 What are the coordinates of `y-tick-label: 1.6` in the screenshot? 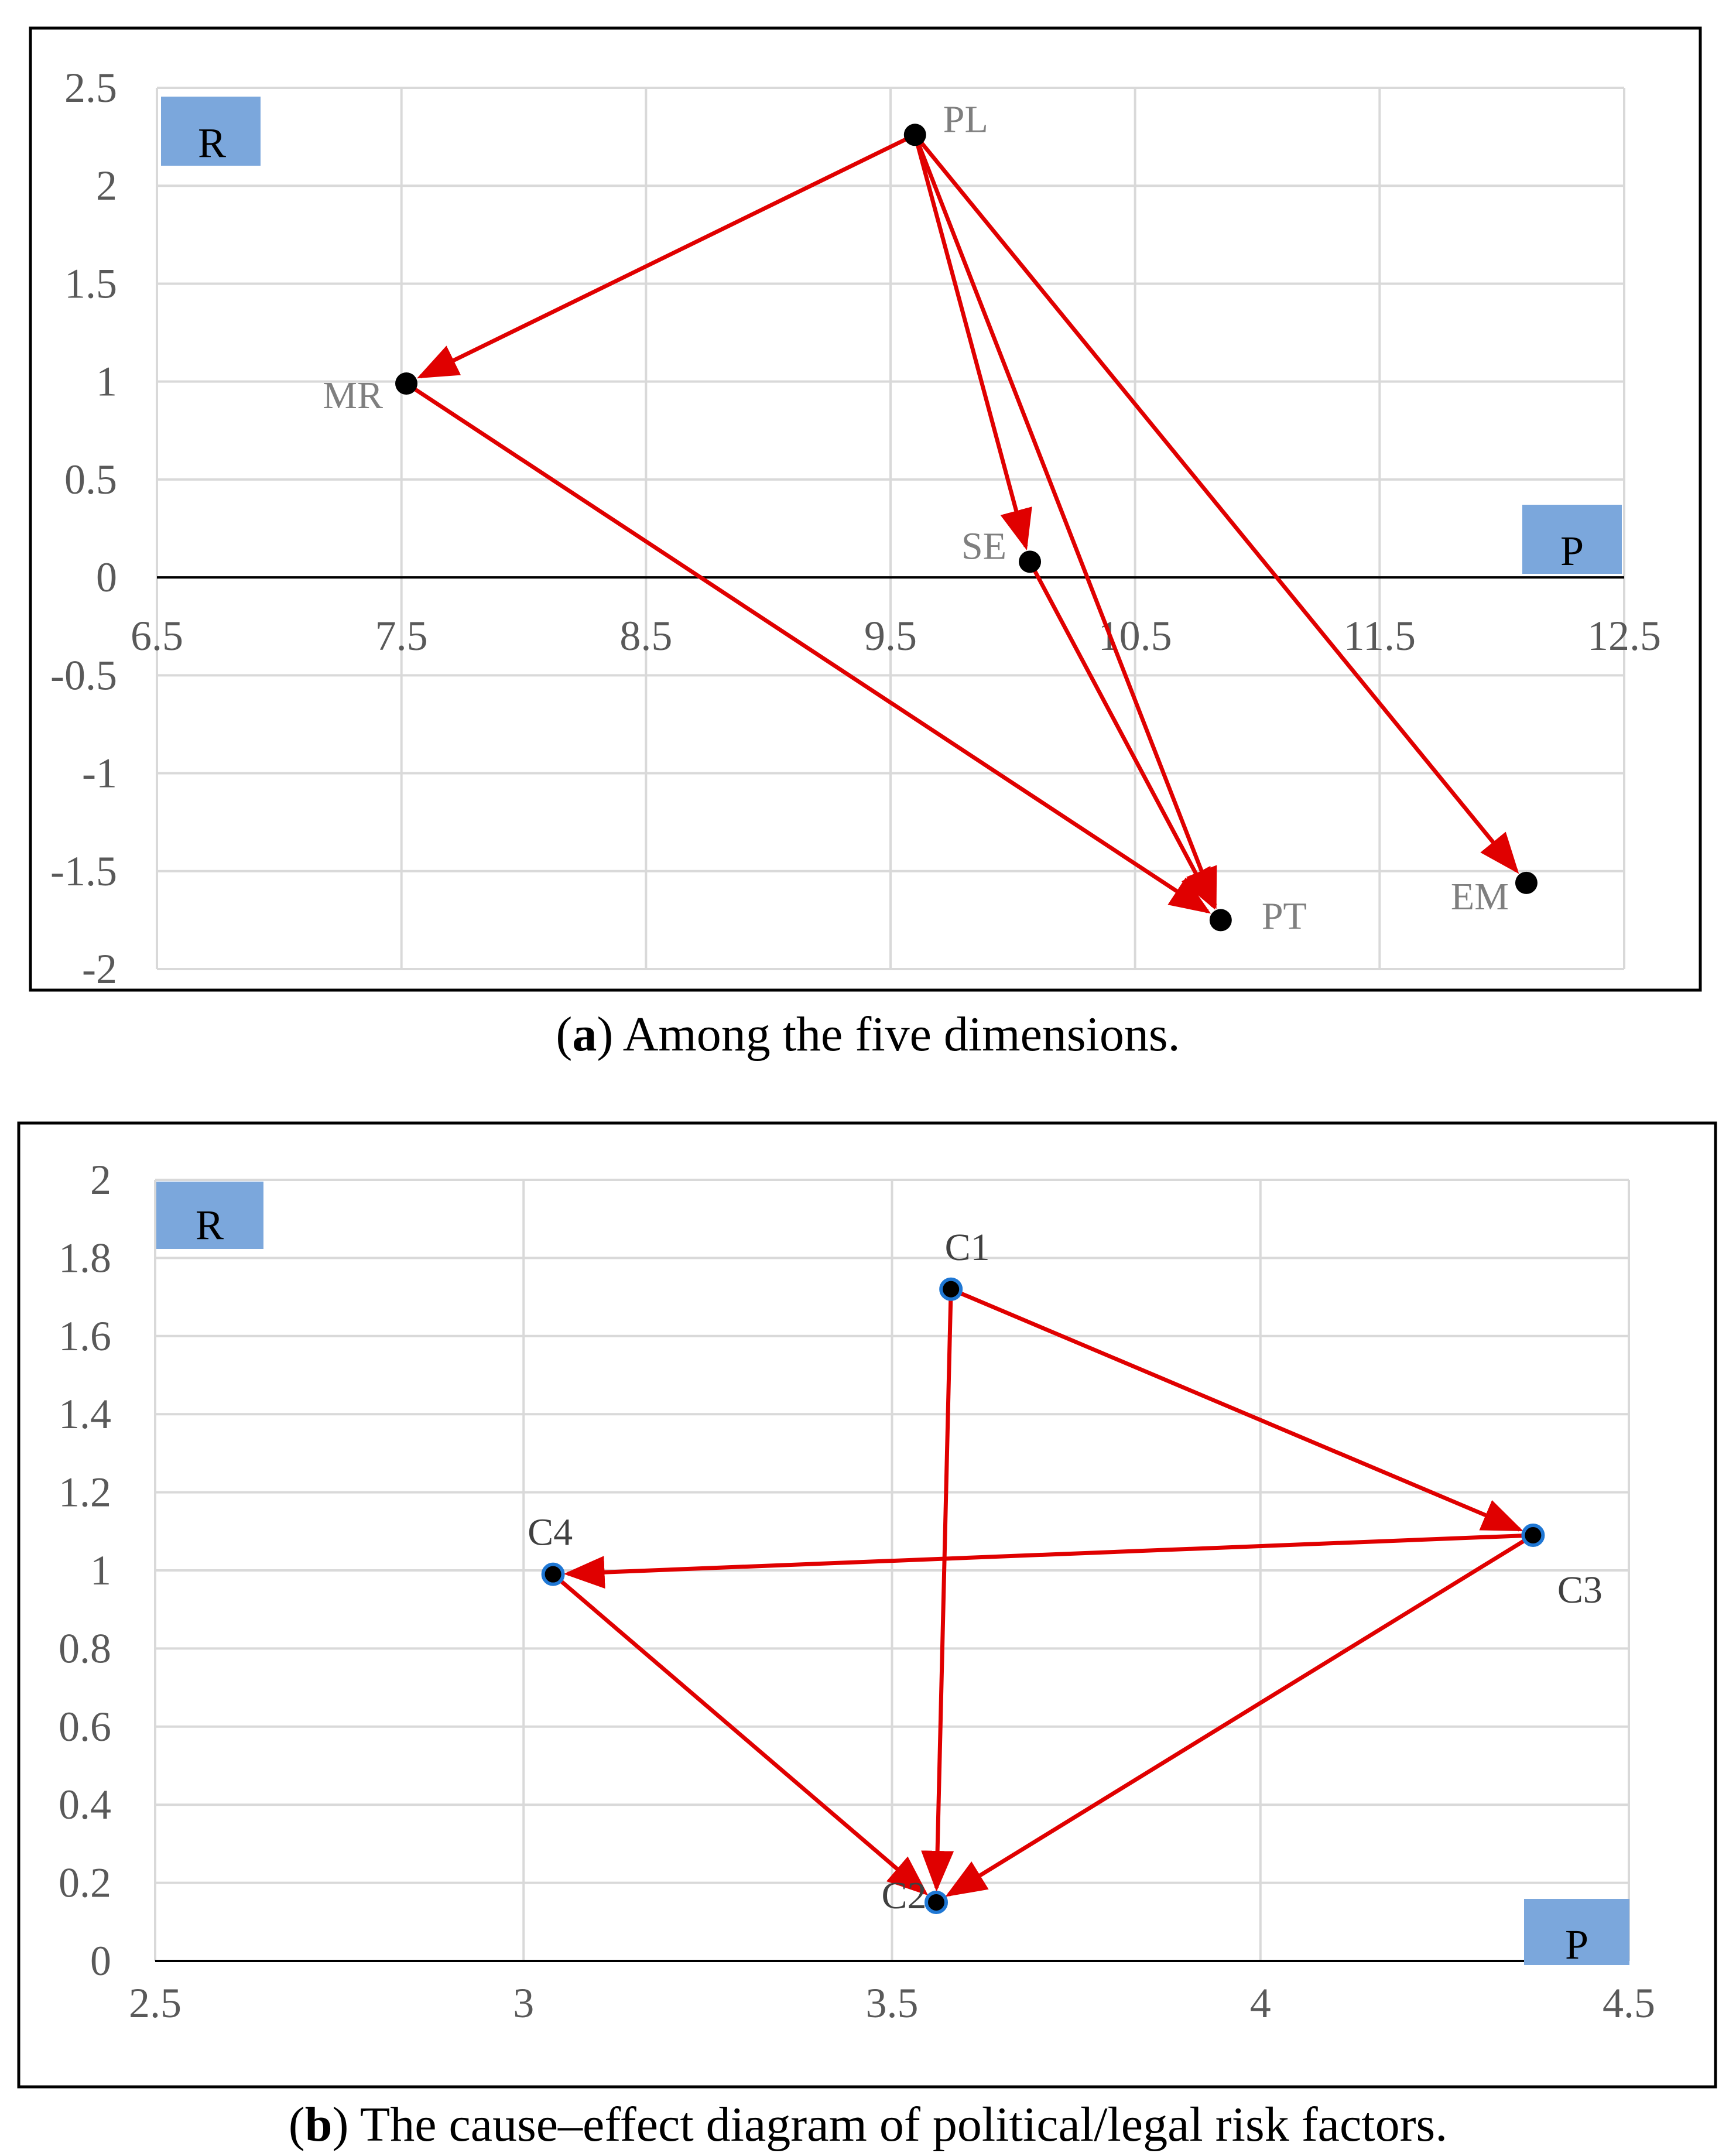 It's located at (85, 1337).